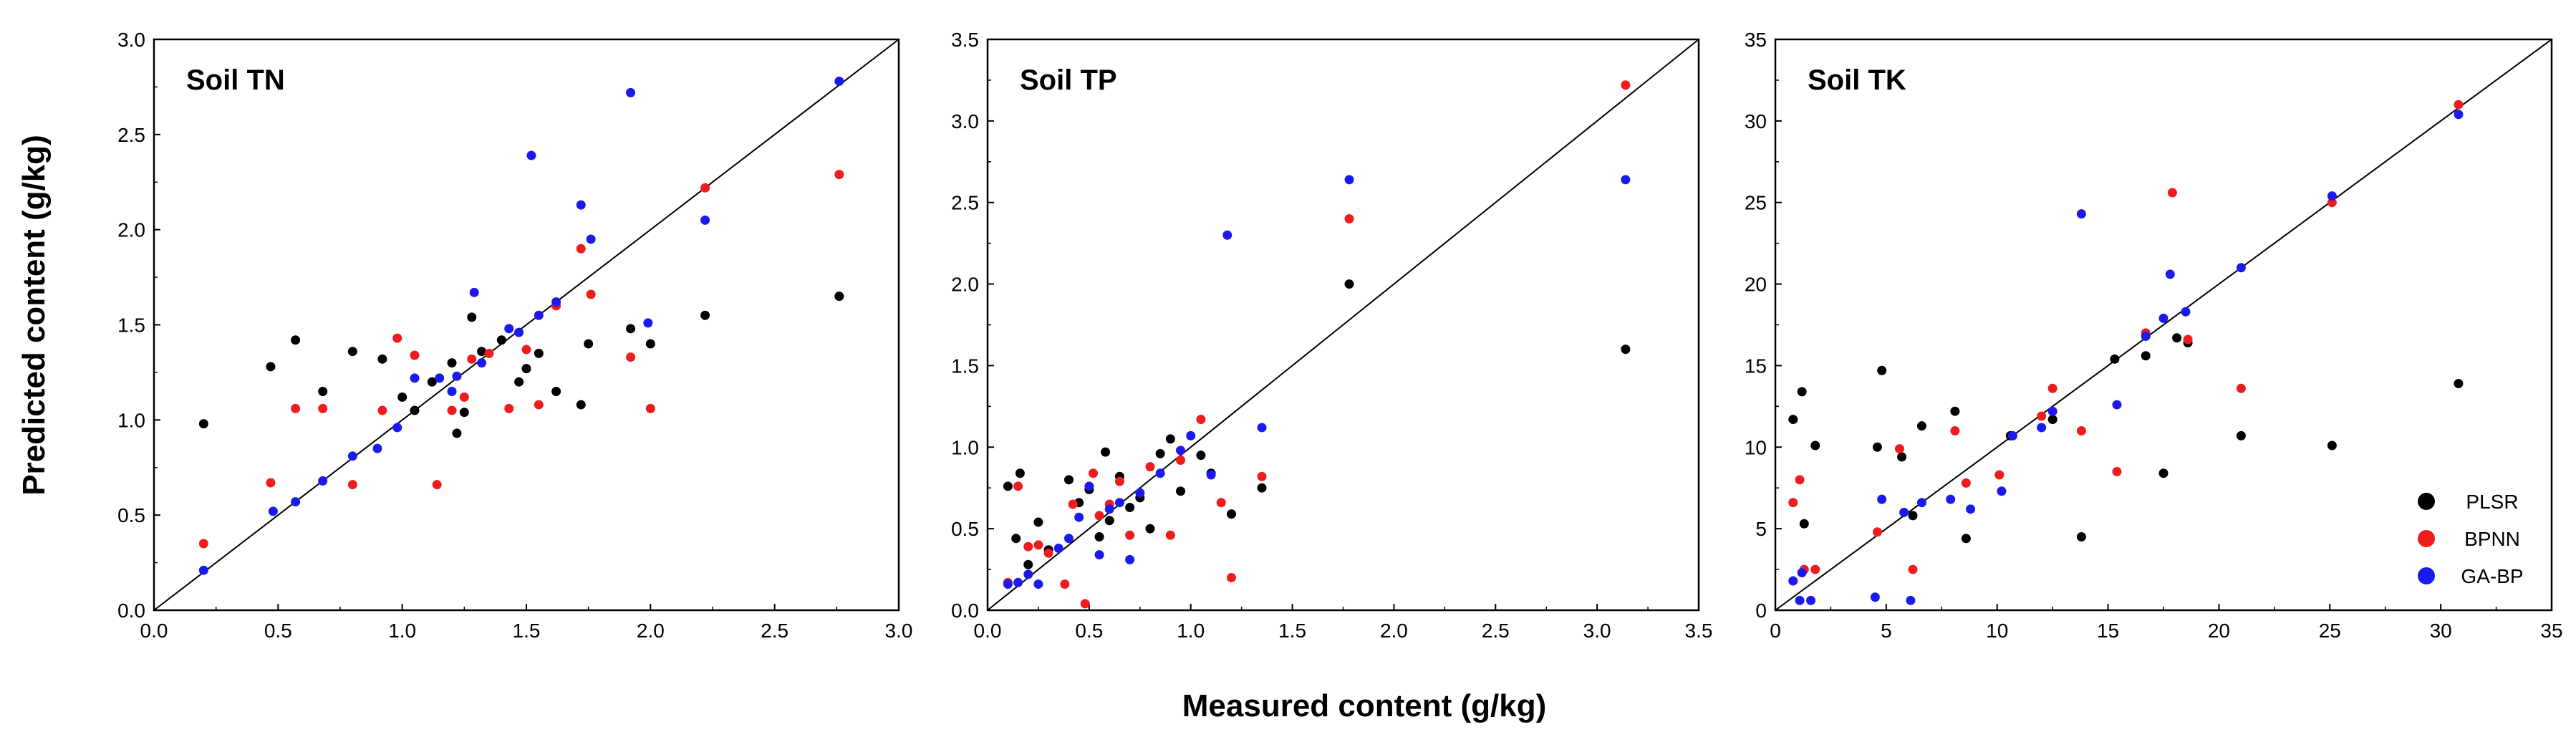  What do you see at coordinates (1068, 80) in the screenshot?
I see `panel-title: Soil TP` at bounding box center [1068, 80].